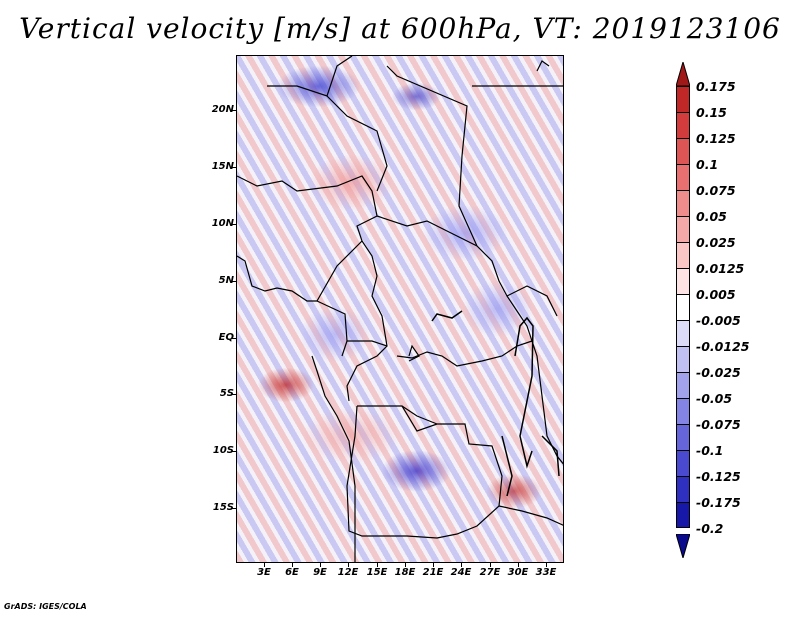  I want to click on lon-label: 9E, so click(320, 572).